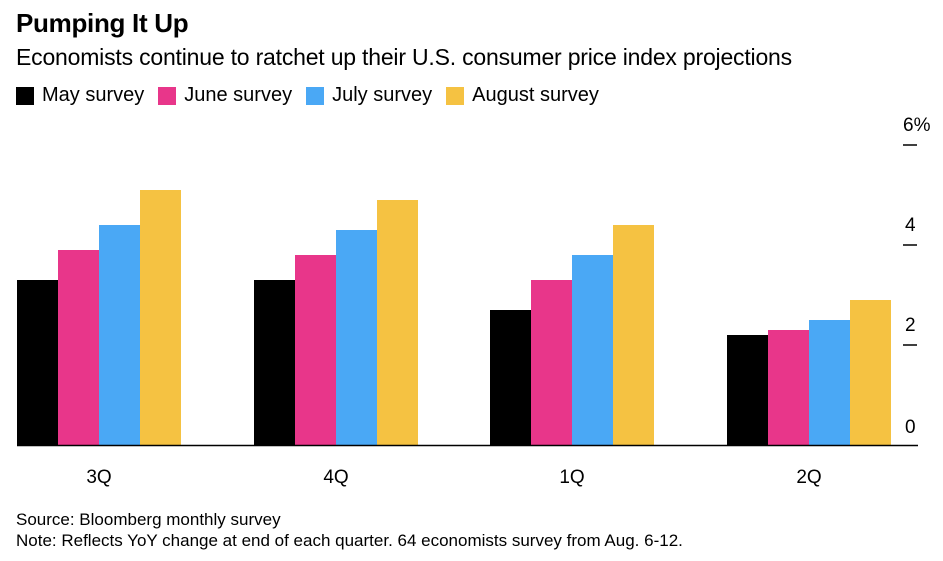  I want to click on bar-july-1q, so click(592, 350).